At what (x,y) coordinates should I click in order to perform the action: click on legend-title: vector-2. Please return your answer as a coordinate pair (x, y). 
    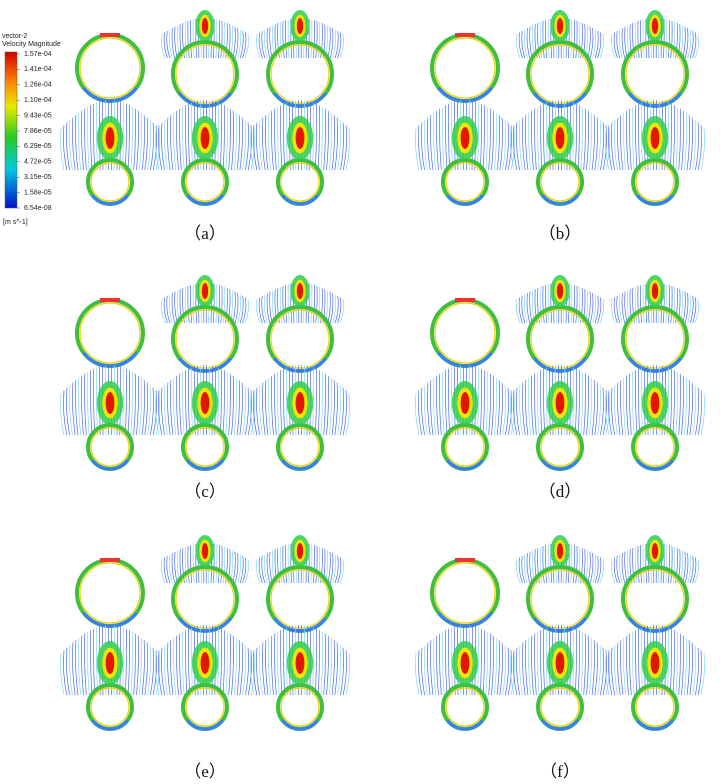
    Looking at the image, I should click on (14, 36).